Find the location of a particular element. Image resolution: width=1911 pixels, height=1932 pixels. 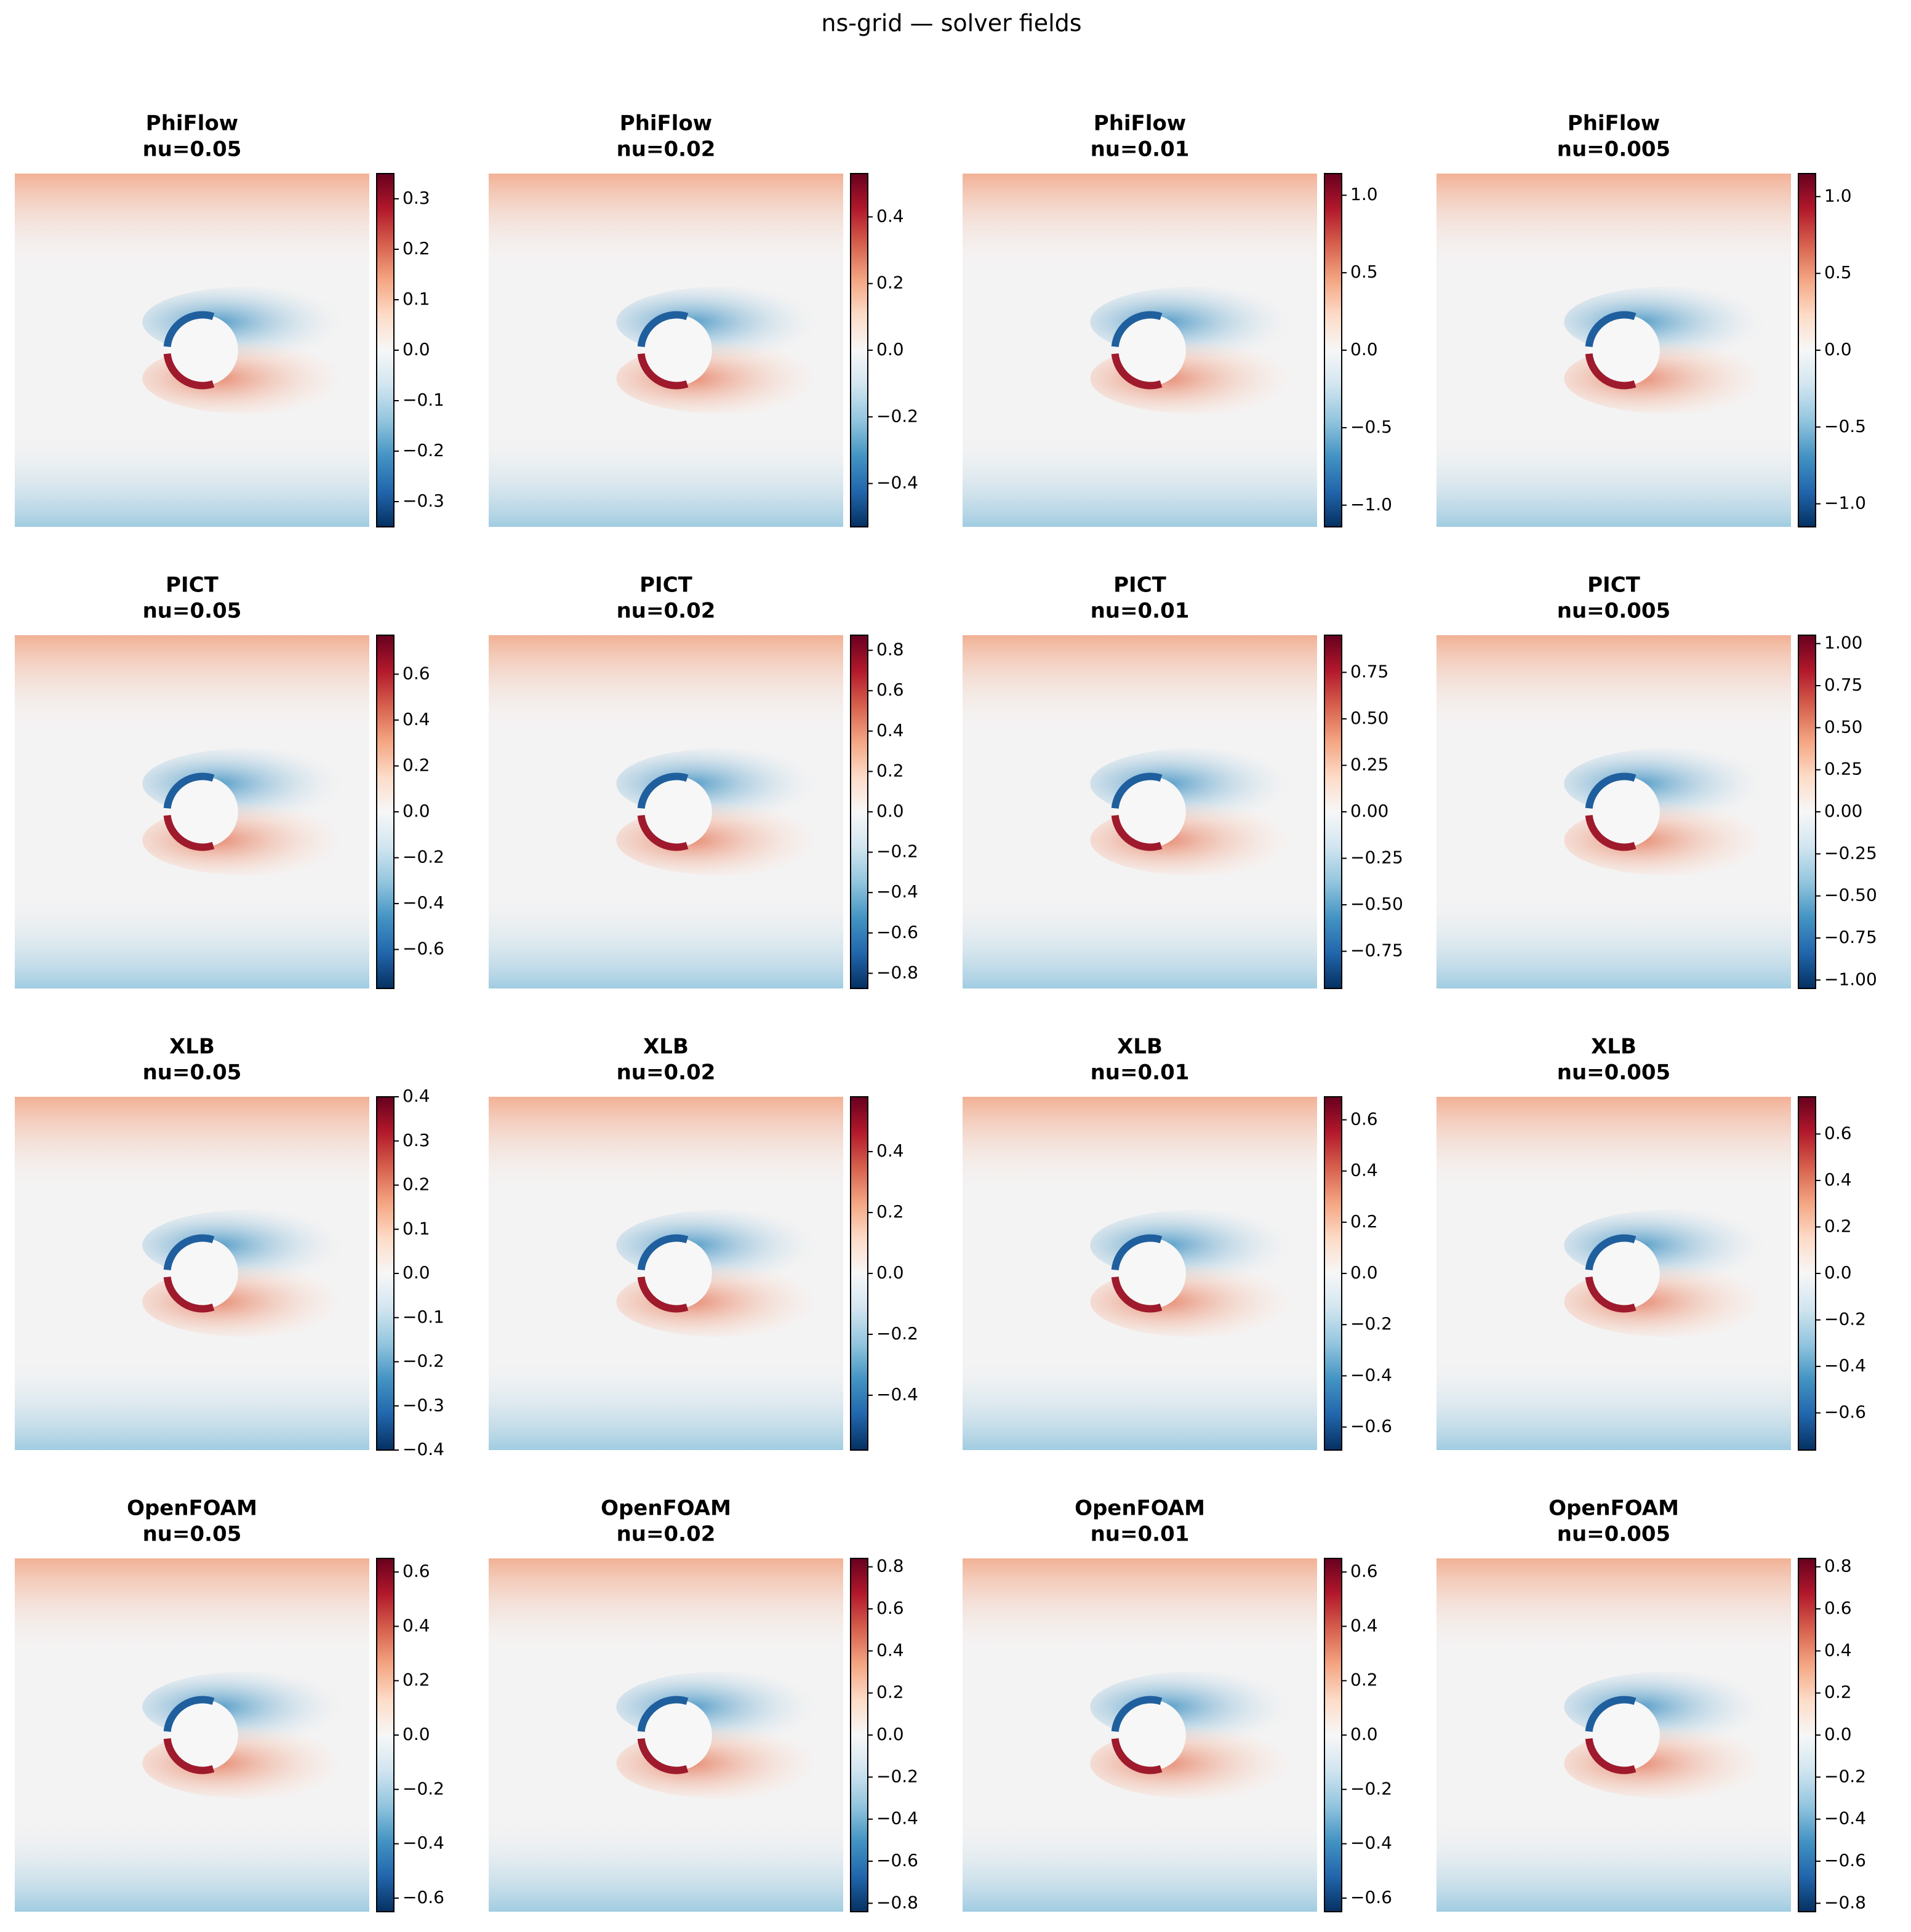

colorbar-tick-label: 0.00 is located at coordinates (1843, 811).